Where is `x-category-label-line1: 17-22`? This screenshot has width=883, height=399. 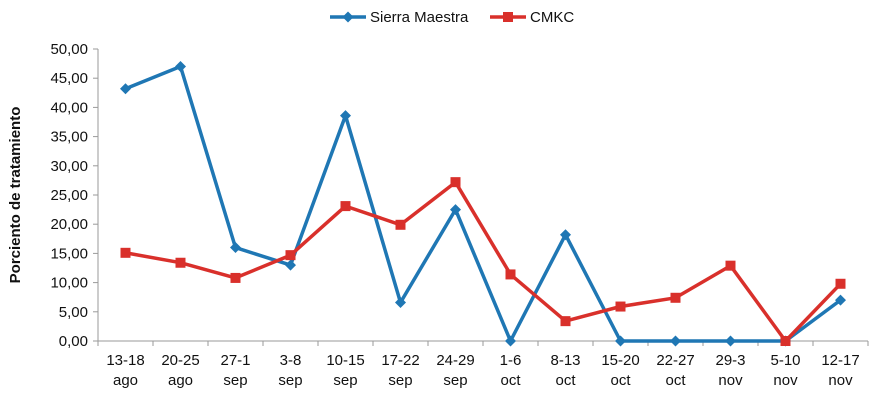 x-category-label-line1: 17-22 is located at coordinates (400, 360).